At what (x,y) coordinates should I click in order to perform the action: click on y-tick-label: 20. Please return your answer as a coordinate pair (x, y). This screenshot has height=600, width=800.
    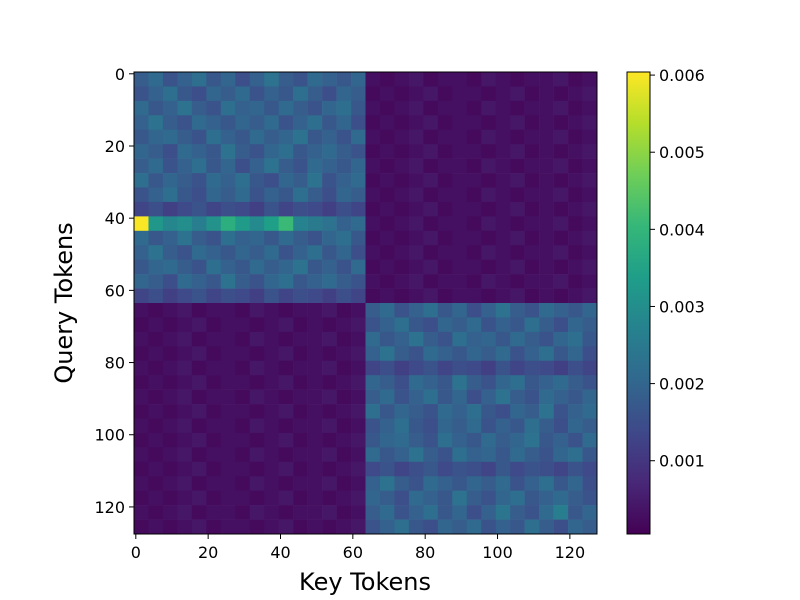
    Looking at the image, I should click on (115, 146).